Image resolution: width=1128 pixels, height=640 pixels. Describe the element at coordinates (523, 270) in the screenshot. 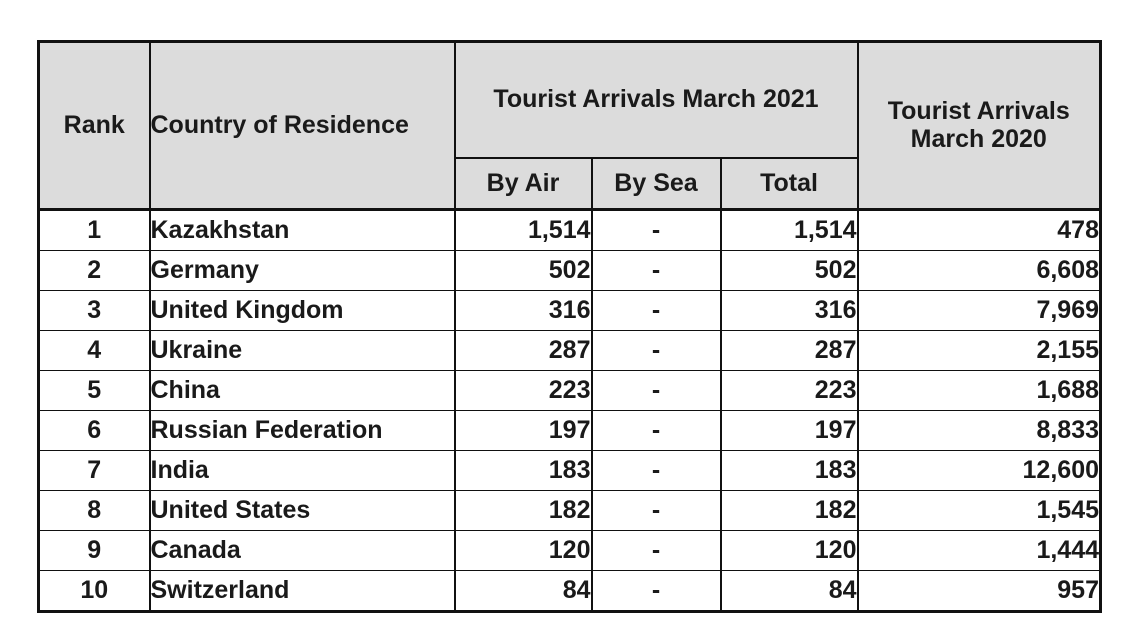

I see `by-air-cell: 502` at that location.